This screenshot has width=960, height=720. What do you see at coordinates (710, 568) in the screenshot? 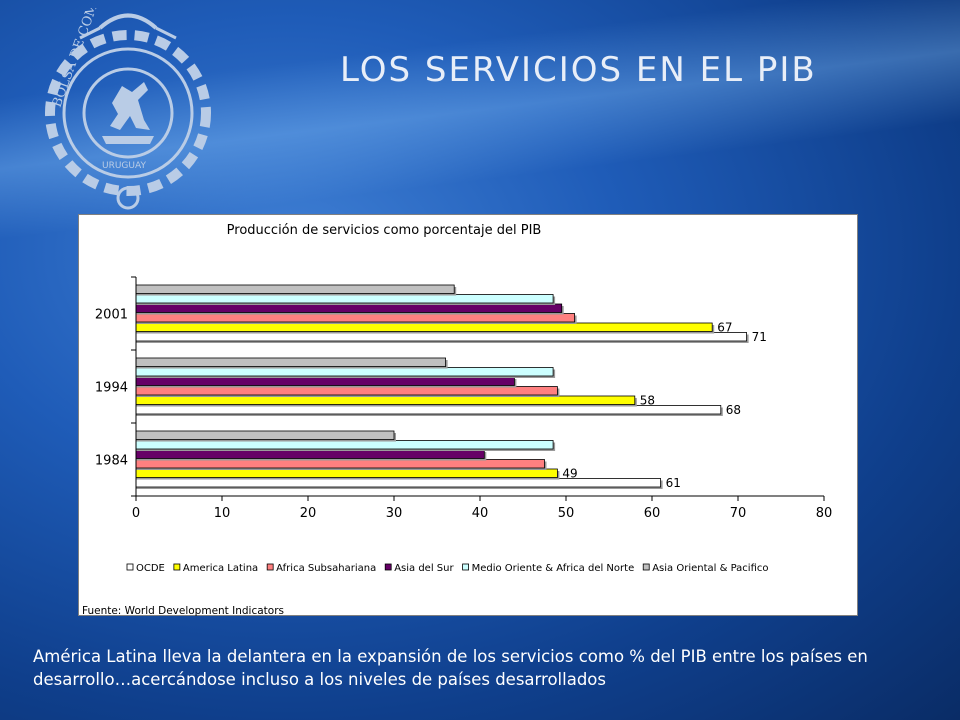
I see `legend-label: Asia Oriental & Pacifico` at bounding box center [710, 568].